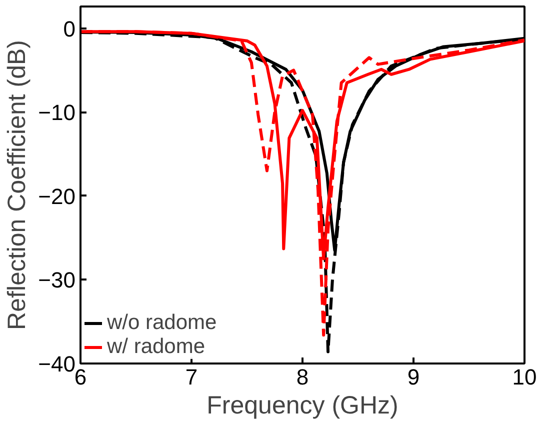  What do you see at coordinates (302, 406) in the screenshot?
I see `x-axis-title: Frequency (GHz)` at bounding box center [302, 406].